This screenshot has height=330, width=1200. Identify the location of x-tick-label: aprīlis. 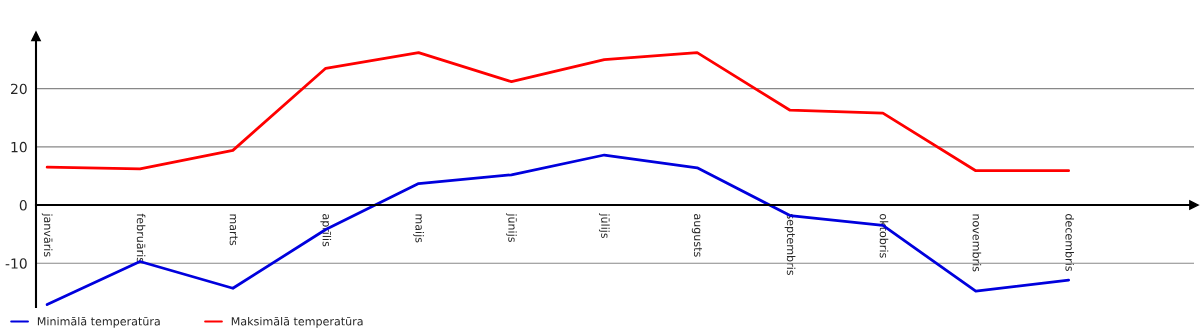
(326, 230).